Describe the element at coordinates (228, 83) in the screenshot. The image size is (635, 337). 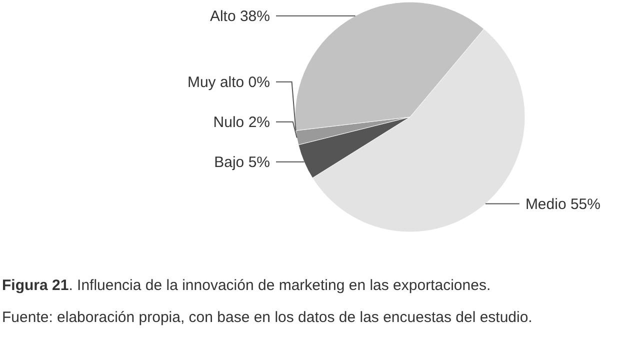
I see `category-label: Muy alto 0%` at that location.